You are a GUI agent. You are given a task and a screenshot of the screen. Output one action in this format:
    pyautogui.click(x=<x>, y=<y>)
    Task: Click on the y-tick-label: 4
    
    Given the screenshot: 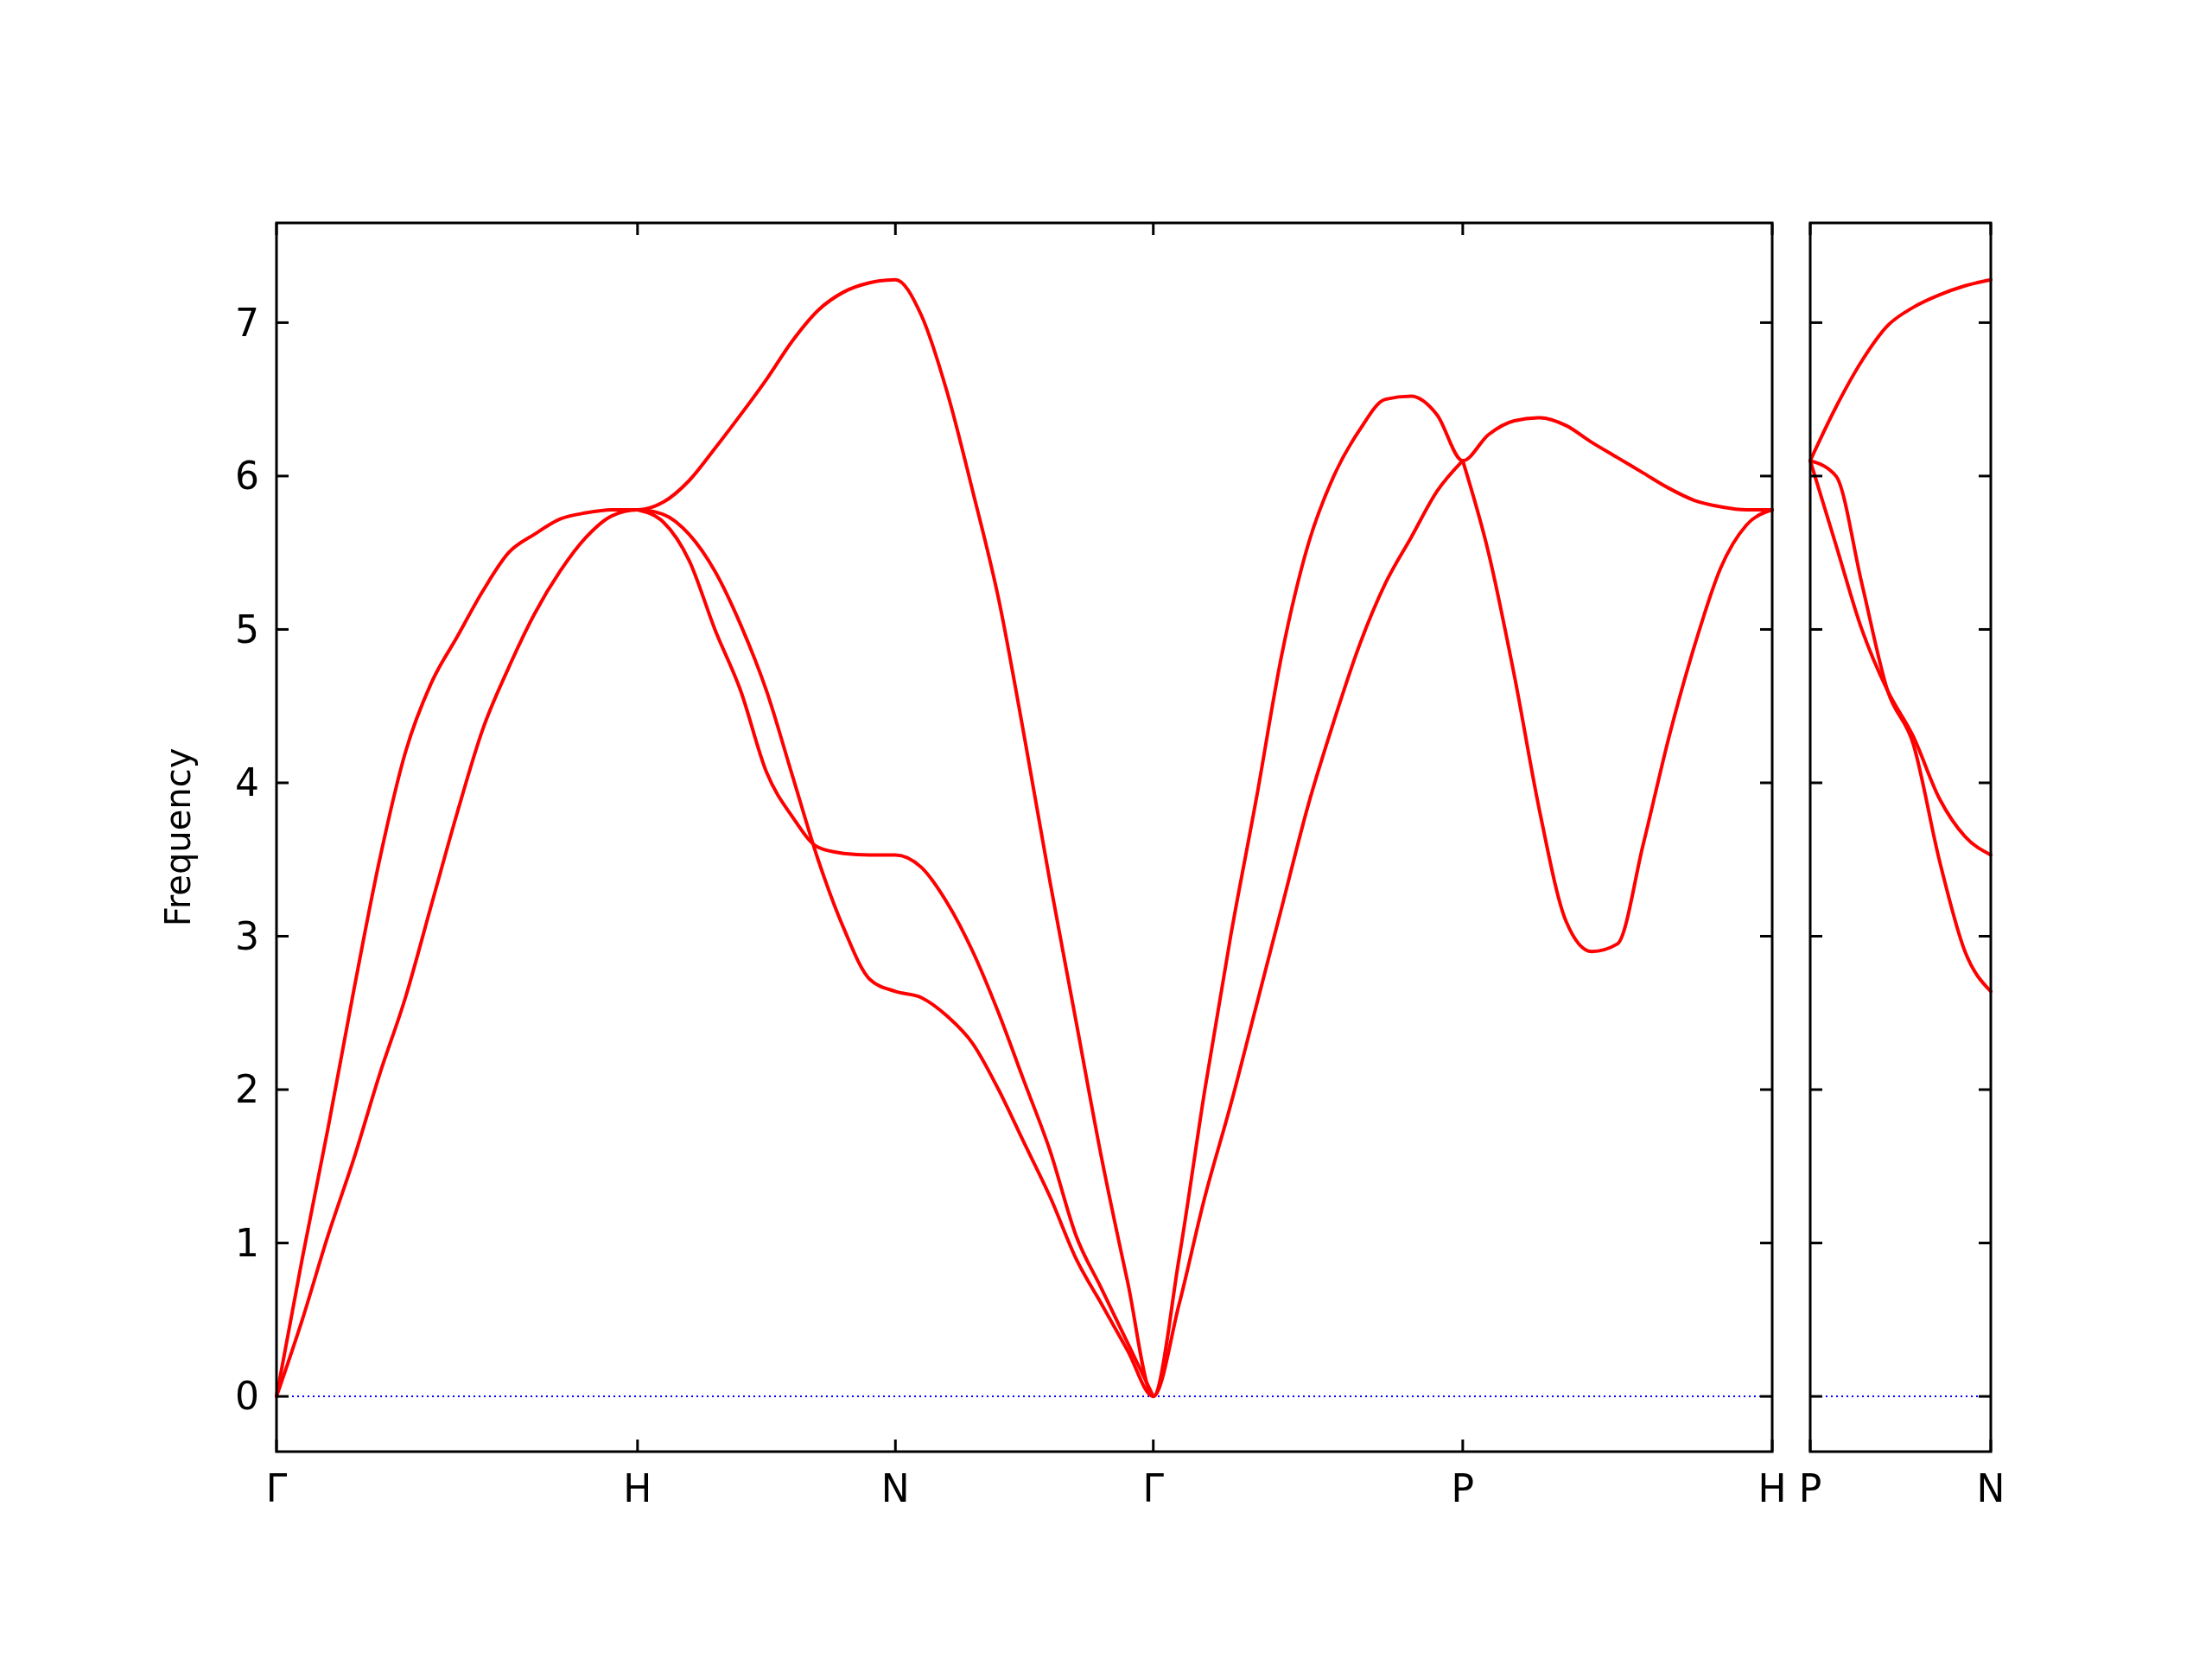 What is the action you would take?
    pyautogui.click(x=247, y=782)
    